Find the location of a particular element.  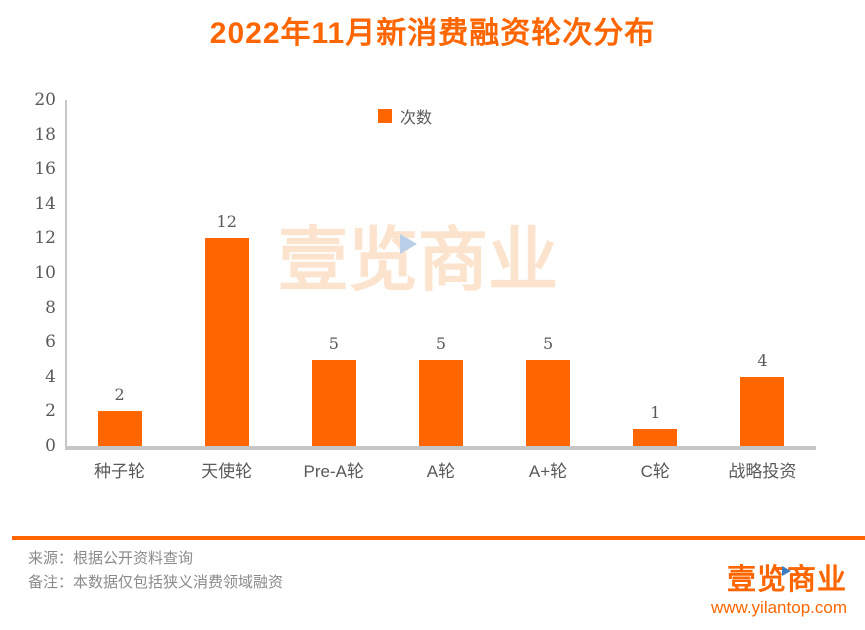

legend-swatch-icon is located at coordinates (385, 116).